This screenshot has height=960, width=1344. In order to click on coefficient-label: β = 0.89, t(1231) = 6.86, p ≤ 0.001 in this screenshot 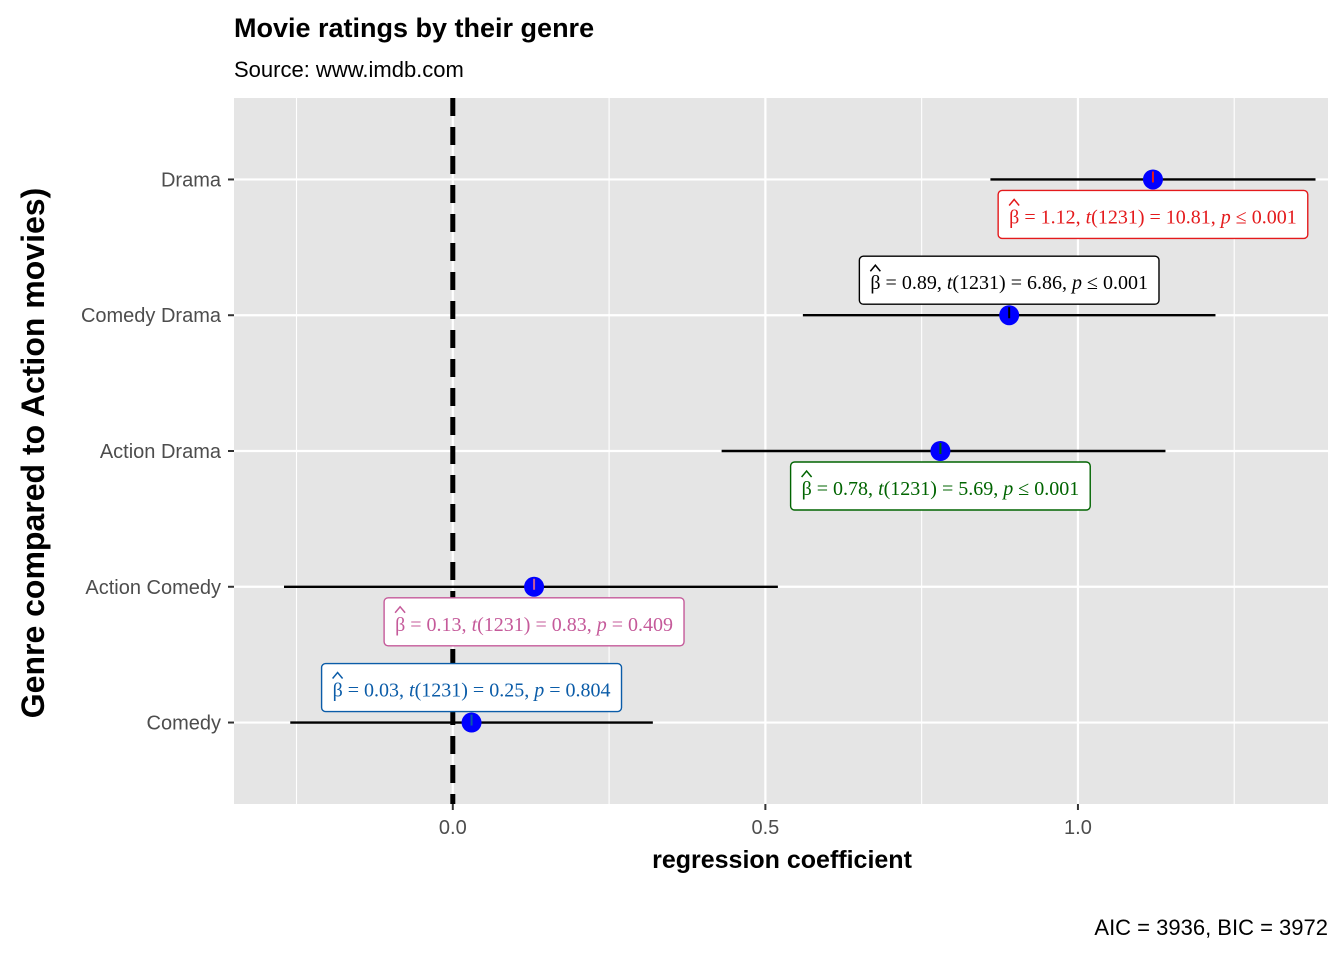, I will do `click(1009, 280)`.